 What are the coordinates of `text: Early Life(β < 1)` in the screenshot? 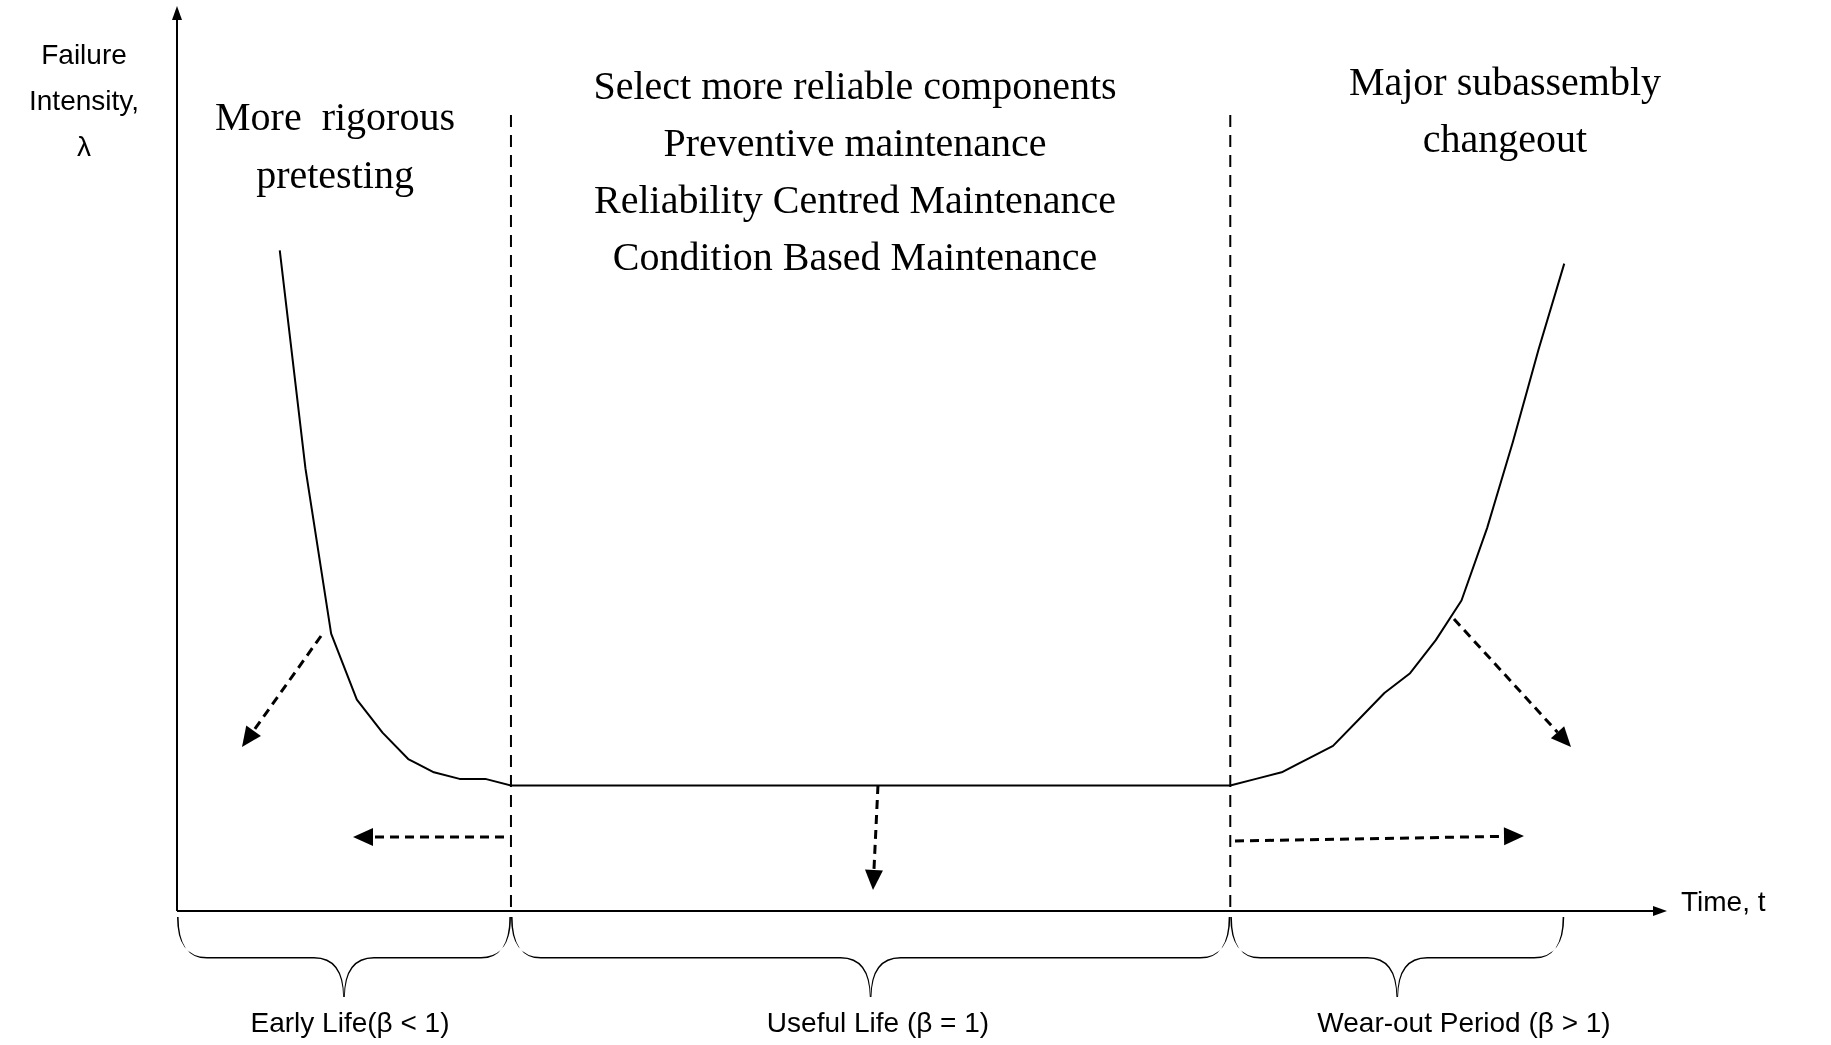 It's located at (350, 1022).